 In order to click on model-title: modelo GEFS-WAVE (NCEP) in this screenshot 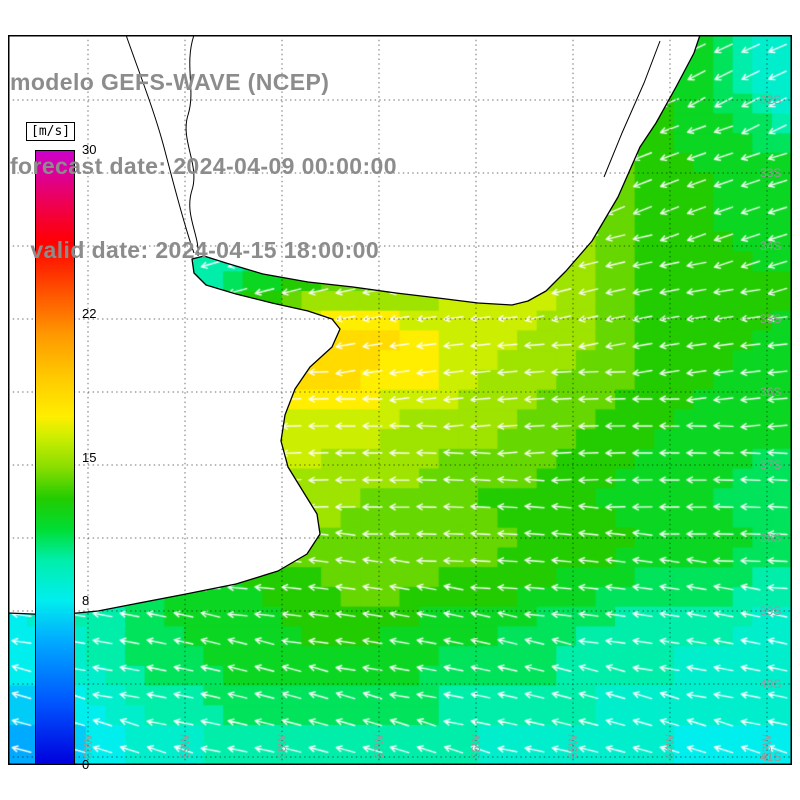, I will do `click(170, 82)`.